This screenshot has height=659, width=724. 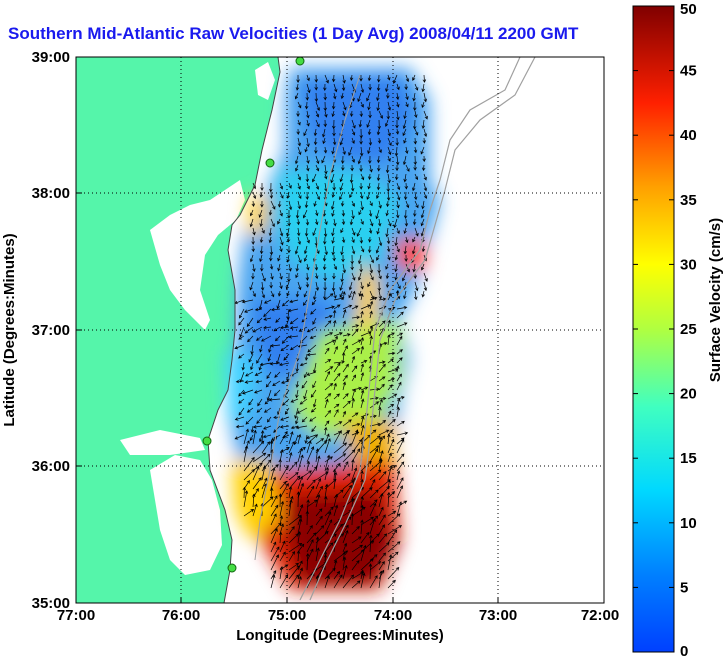 What do you see at coordinates (653, 329) in the screenshot?
I see `colorbar-gradient` at bounding box center [653, 329].